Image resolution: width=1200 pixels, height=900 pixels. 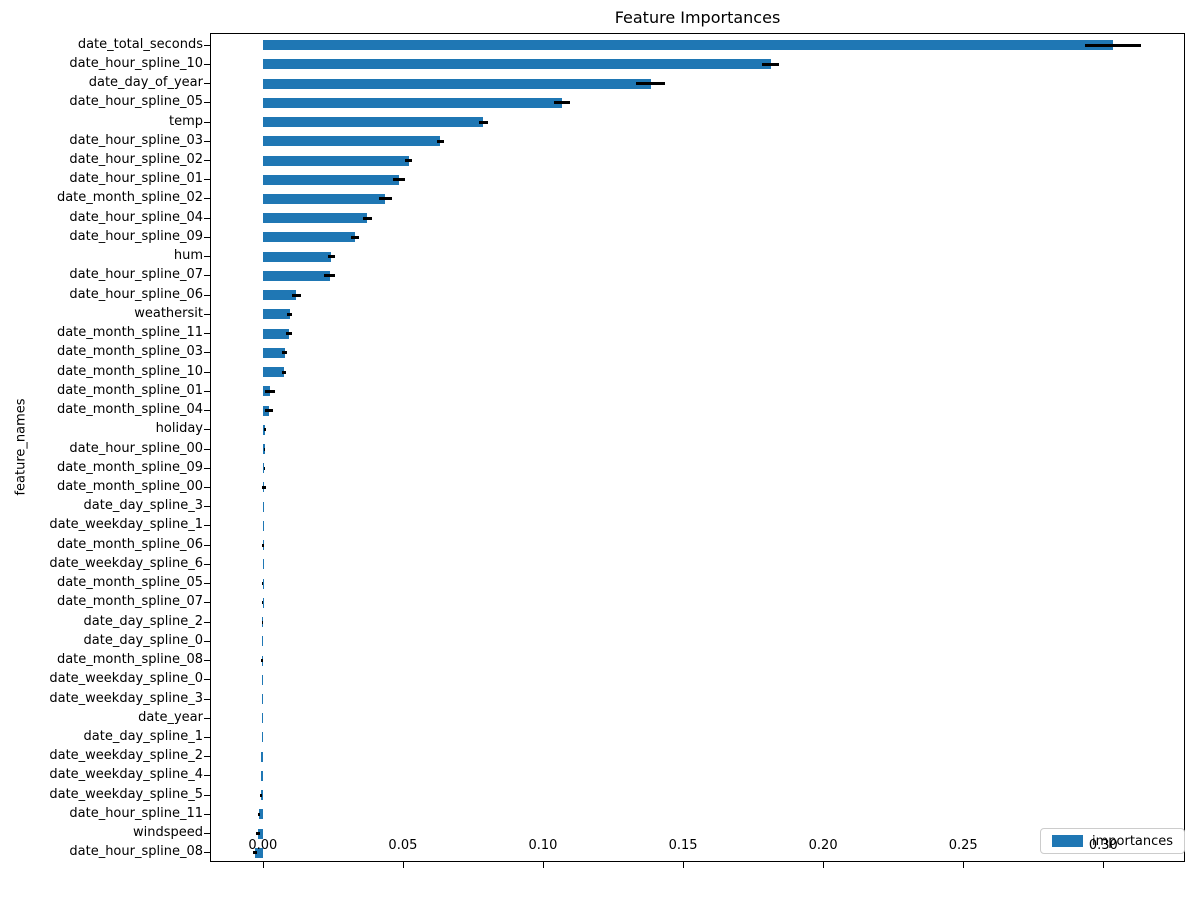 I want to click on y-tick-label: date_month_spline_06, so click(x=129, y=544).